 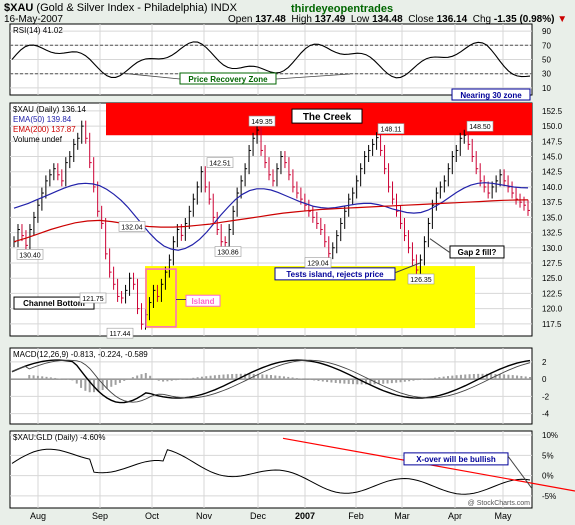 I want to click on rsi-tick-label: 30, so click(x=546, y=74).